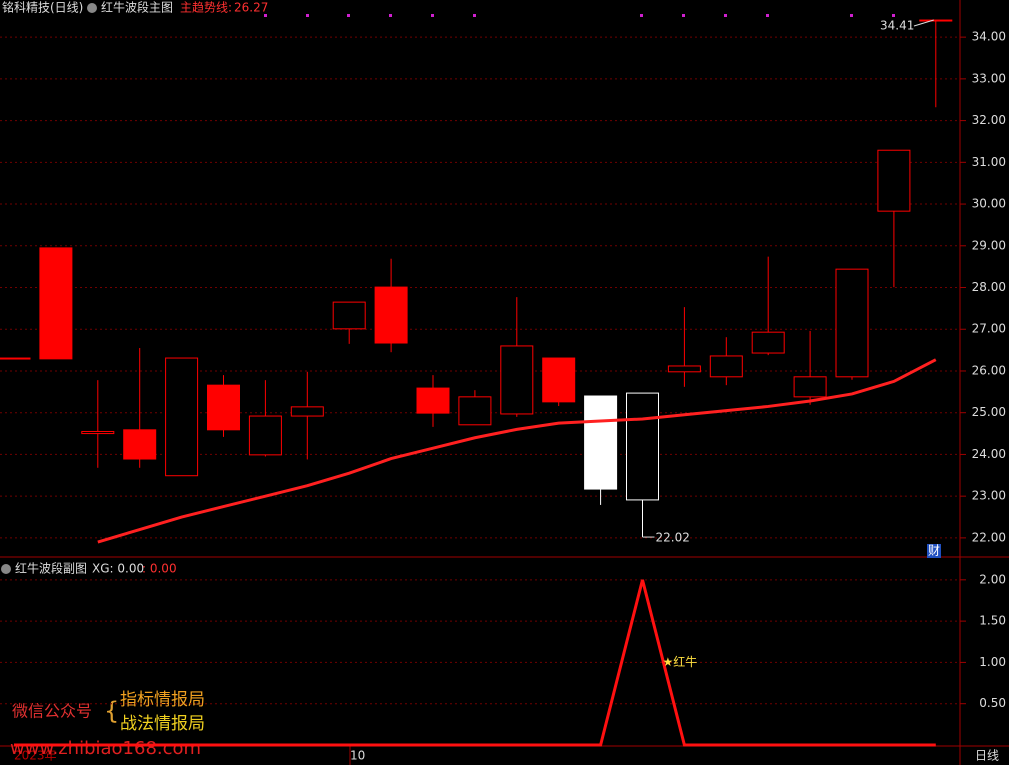  Describe the element at coordinates (992, 662) in the screenshot. I see `y-tick-label: 1.00` at that location.